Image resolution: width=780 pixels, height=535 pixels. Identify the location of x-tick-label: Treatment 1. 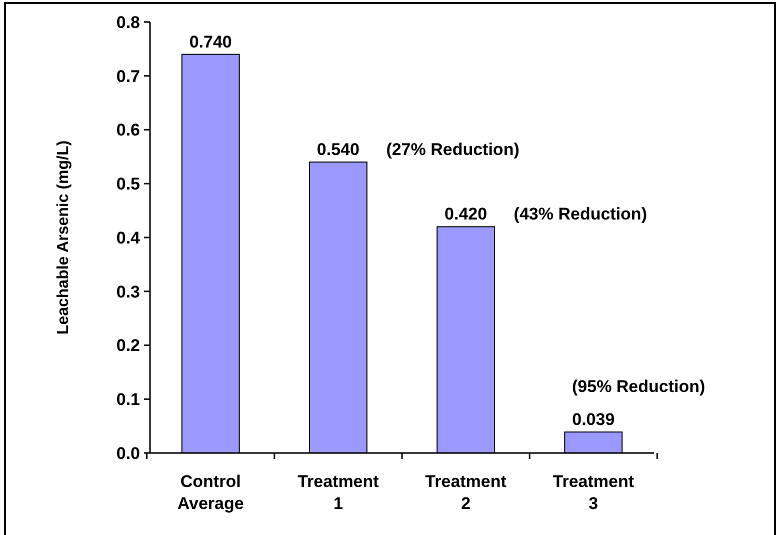
(339, 492).